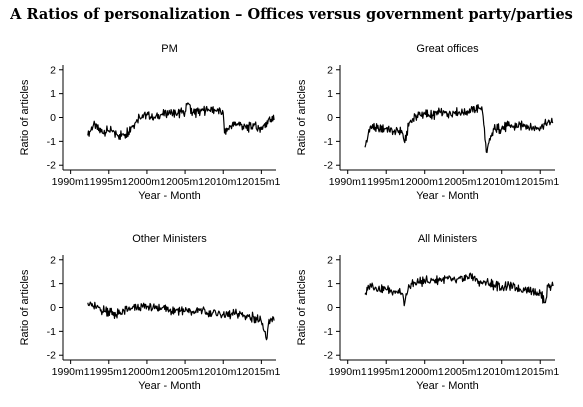  What do you see at coordinates (169, 239) in the screenshot?
I see `panel-title: Other Ministers` at bounding box center [169, 239].